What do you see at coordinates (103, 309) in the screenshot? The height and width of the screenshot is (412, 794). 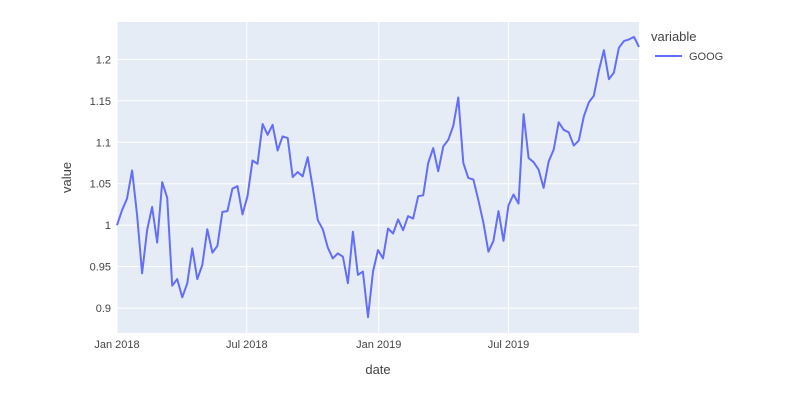 I see `y-tick-label: 0.9` at bounding box center [103, 309].